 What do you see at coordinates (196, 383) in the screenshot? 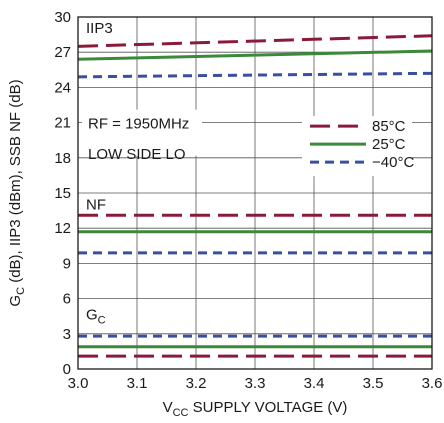
I see `x-tick-label: 3.2` at bounding box center [196, 383].